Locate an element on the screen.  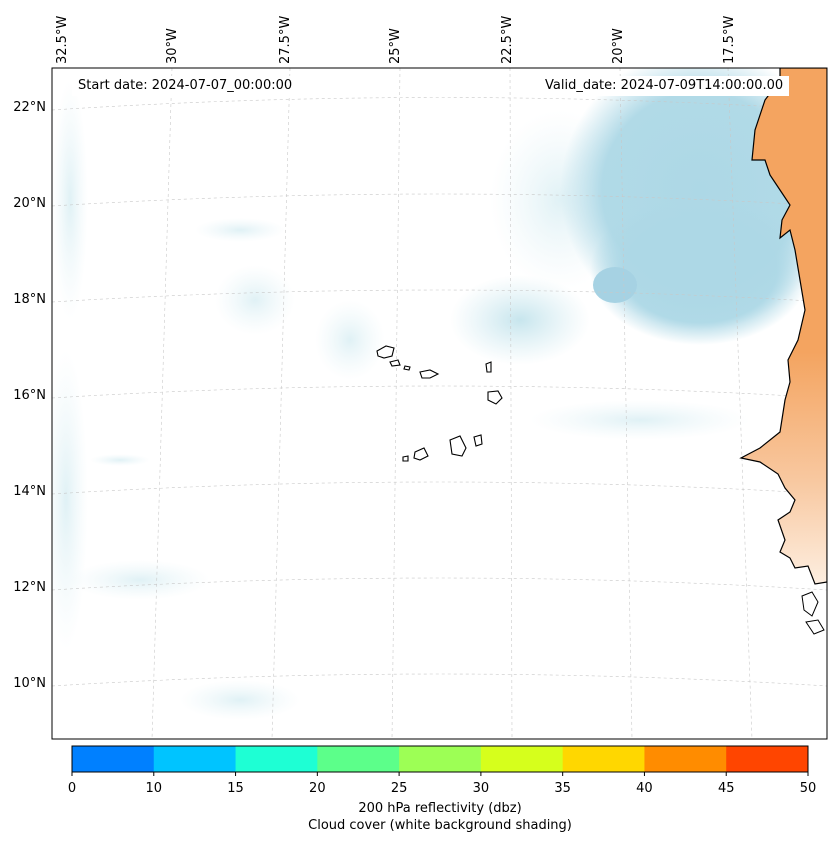
latitude-labels: 22°N 20°N 18°N 16°N 14°N 12°N 10°N is located at coordinates (29, 395).